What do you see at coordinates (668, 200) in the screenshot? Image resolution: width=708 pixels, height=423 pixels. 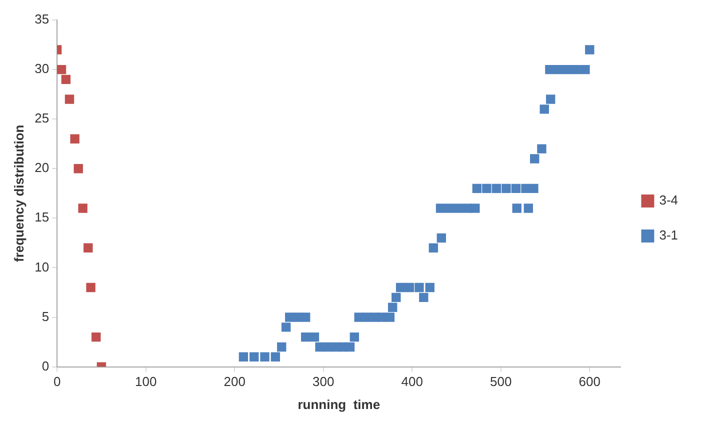 I see `legend-label: 3-4` at bounding box center [668, 200].